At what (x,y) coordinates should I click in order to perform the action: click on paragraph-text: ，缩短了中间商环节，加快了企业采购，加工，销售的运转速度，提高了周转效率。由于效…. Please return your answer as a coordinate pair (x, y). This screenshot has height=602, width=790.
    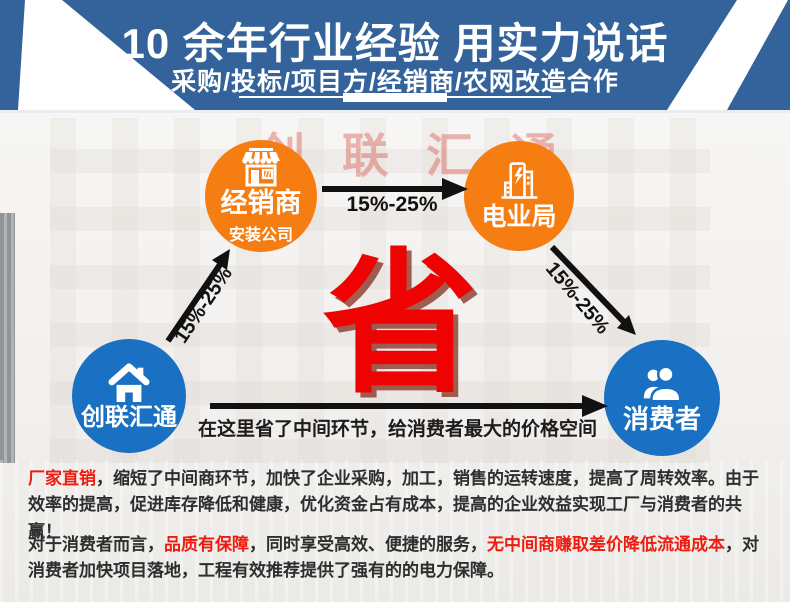
    Looking at the image, I should click on (393, 505).